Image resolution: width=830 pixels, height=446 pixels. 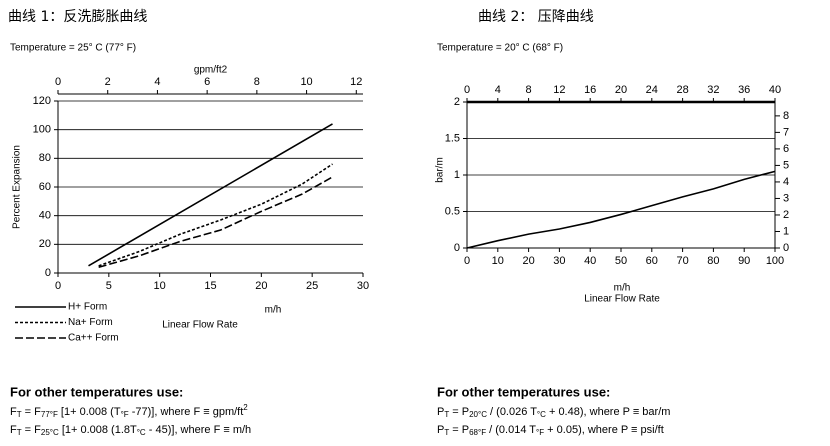 I want to click on y2-tick-label: 4, so click(x=786, y=182).